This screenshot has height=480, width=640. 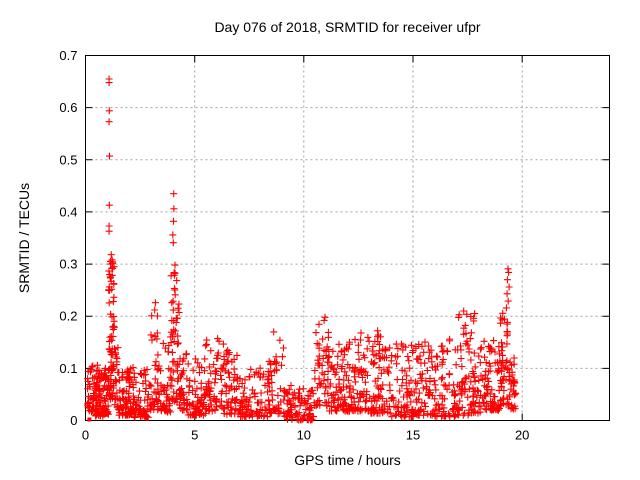 I want to click on y-tick-label: 0.1, so click(x=68, y=368).